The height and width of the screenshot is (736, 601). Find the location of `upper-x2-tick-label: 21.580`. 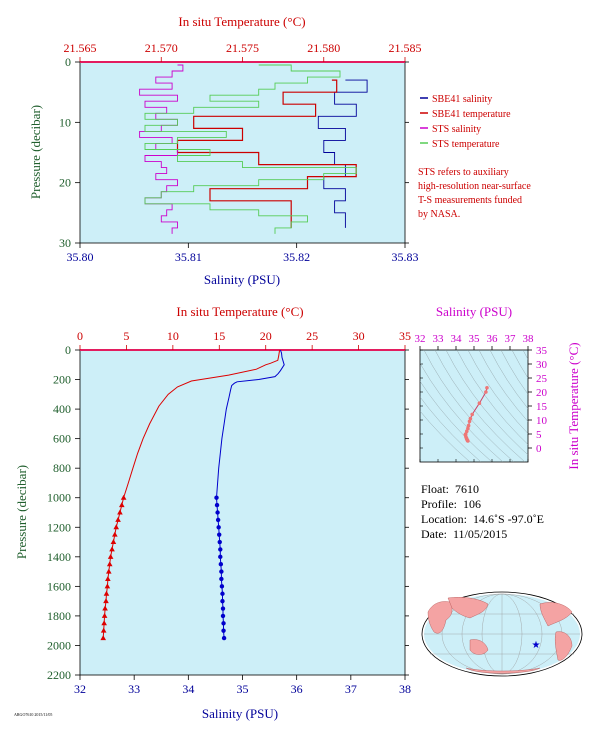

upper-x2-tick-label: 21.580 is located at coordinates (323, 48).